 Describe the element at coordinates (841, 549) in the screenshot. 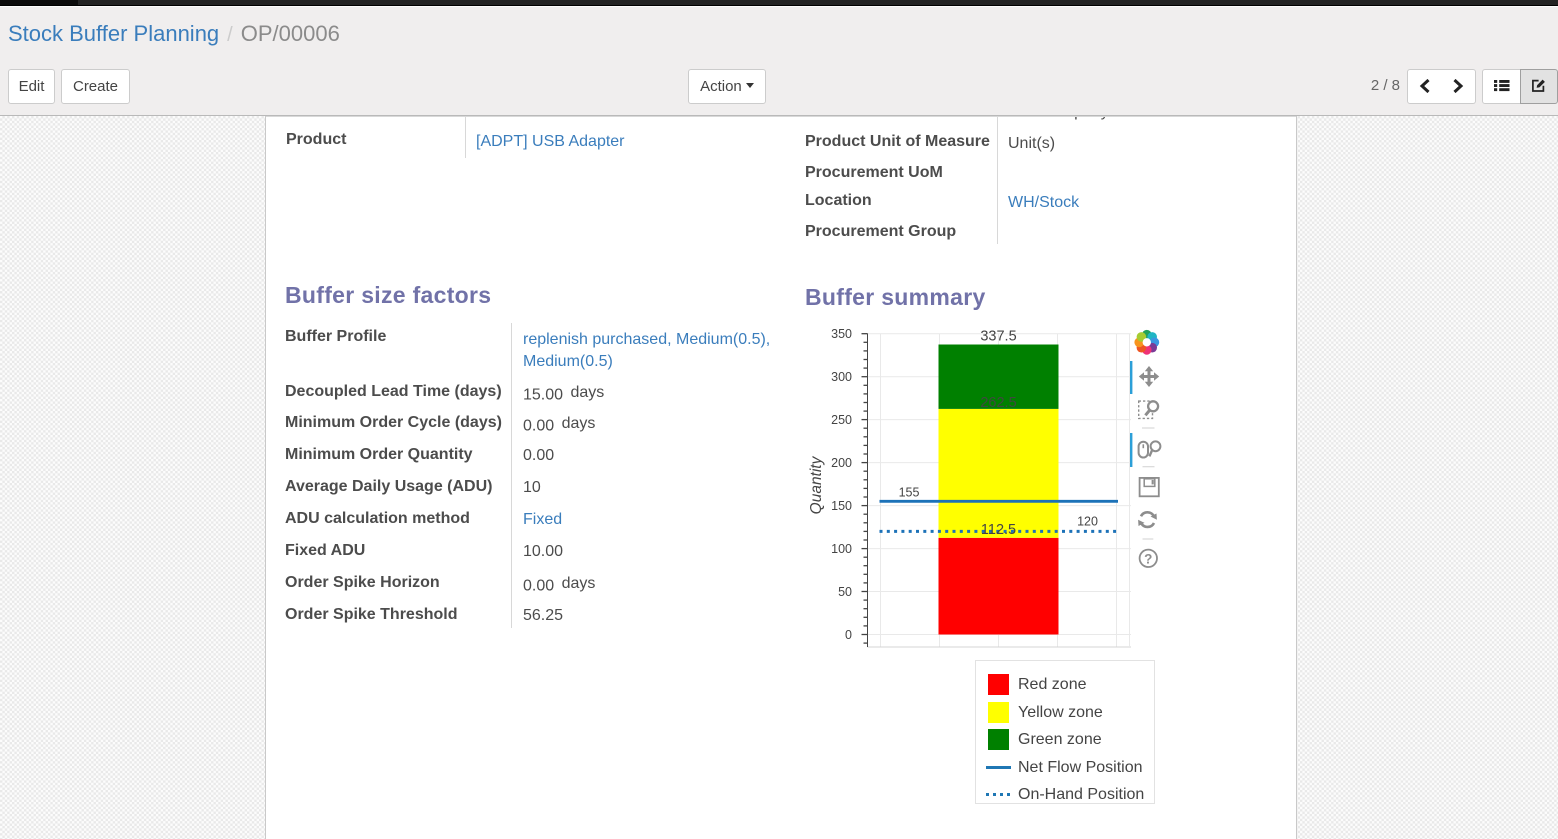

I see `svg-text: 100` at that location.